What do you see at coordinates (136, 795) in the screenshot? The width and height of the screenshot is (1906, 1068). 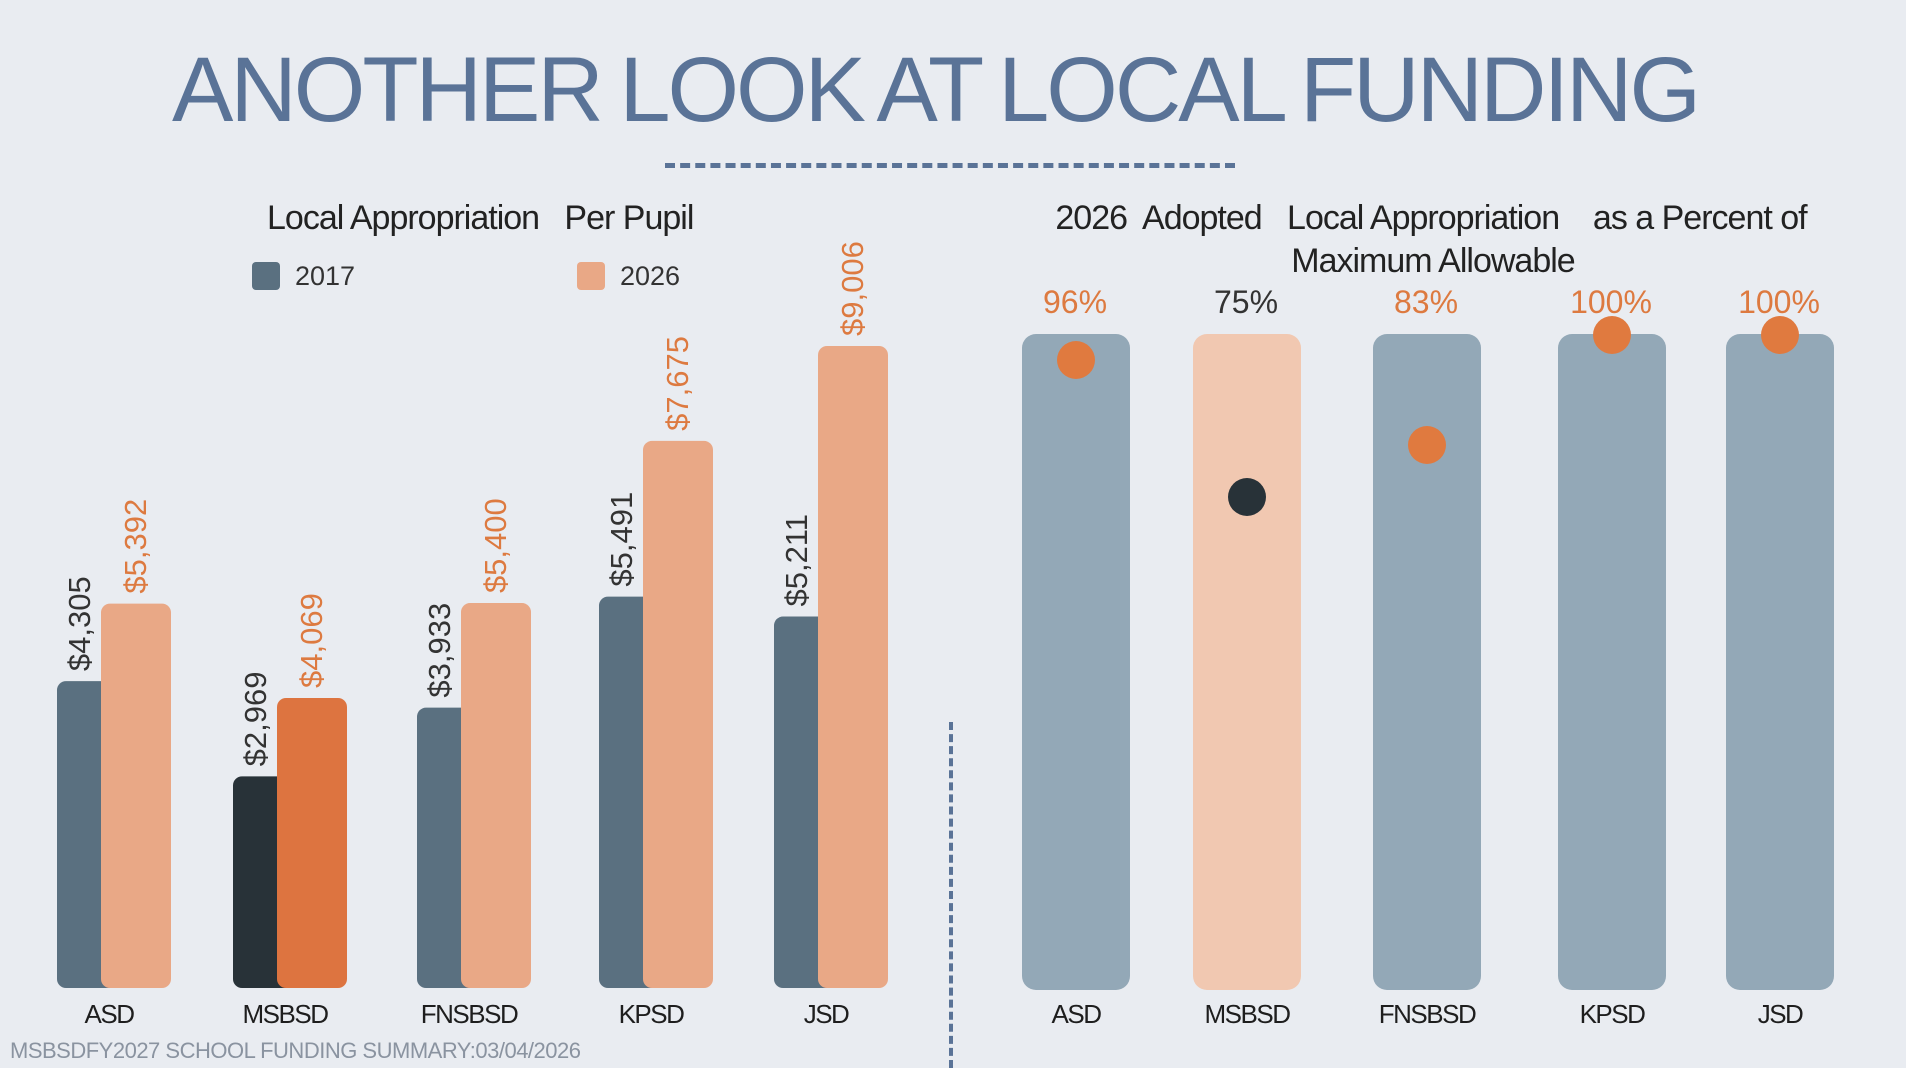 I see `bar-2026-asd` at bounding box center [136, 795].